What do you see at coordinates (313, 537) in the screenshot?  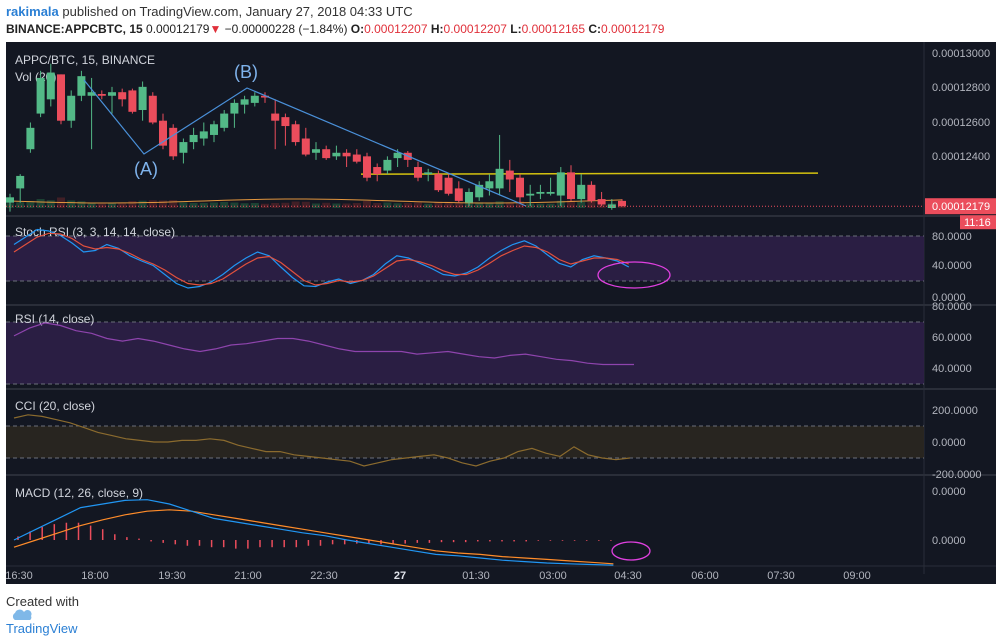 I see `macd-signal-line` at bounding box center [313, 537].